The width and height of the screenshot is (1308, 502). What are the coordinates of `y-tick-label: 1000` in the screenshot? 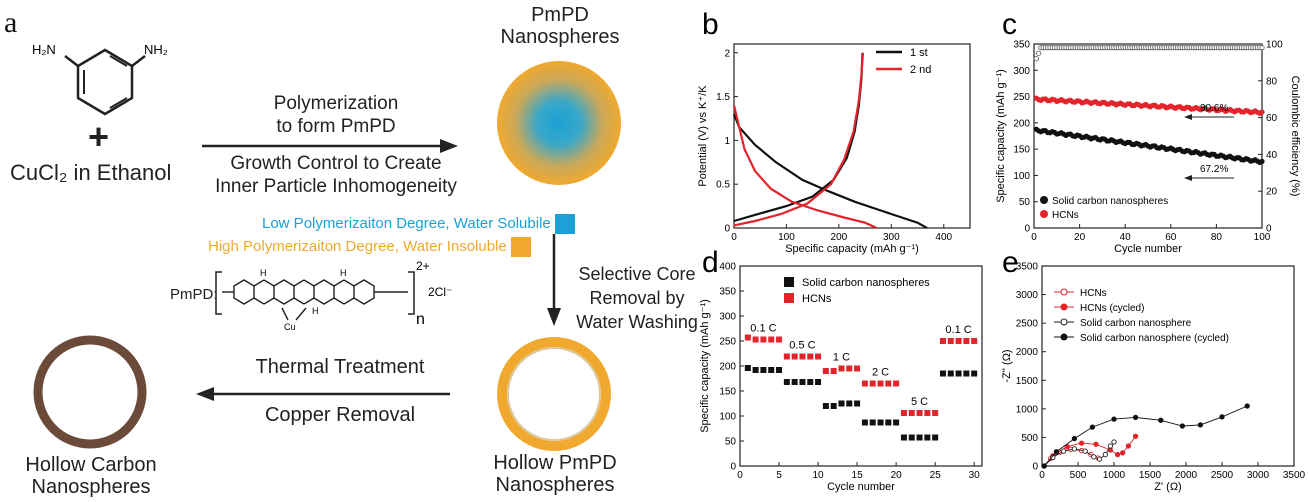 It's located at (1027, 409).